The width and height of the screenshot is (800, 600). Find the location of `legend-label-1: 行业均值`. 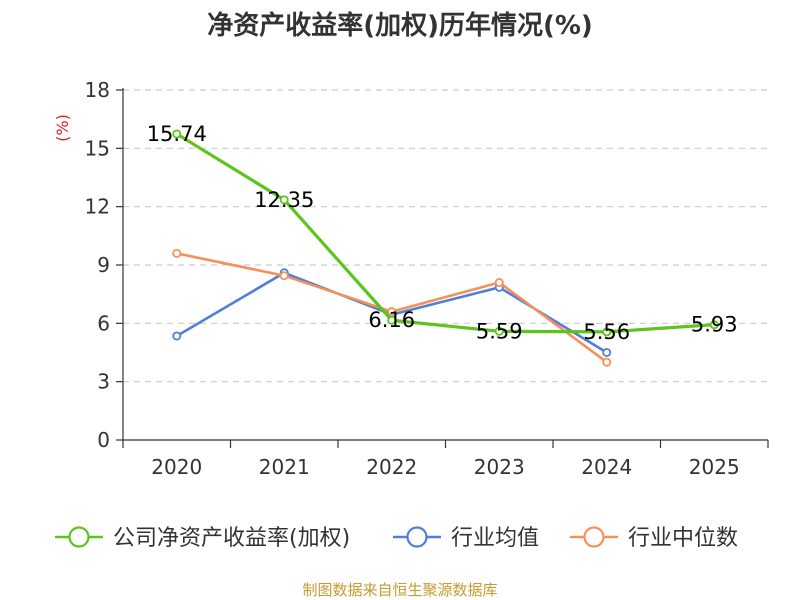

legend-label-1: 行业均值 is located at coordinates (495, 538).